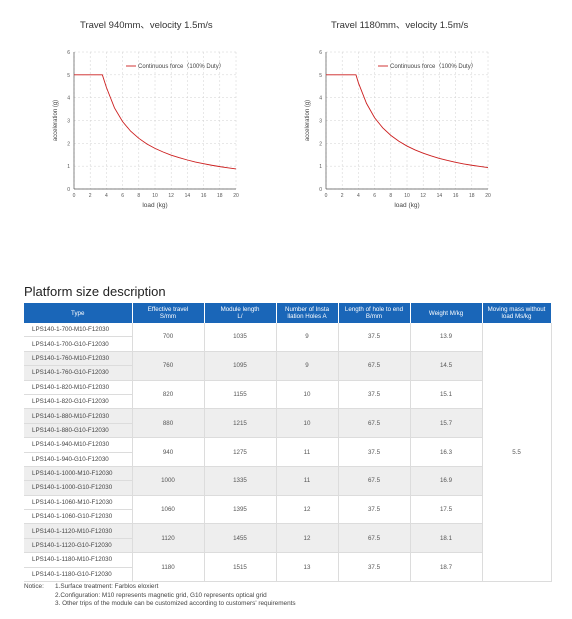 The width and height of the screenshot is (572, 619). Describe the element at coordinates (78, 546) in the screenshot. I see `type-cell: LPS140-1-1120-G10-F12030` at that location.